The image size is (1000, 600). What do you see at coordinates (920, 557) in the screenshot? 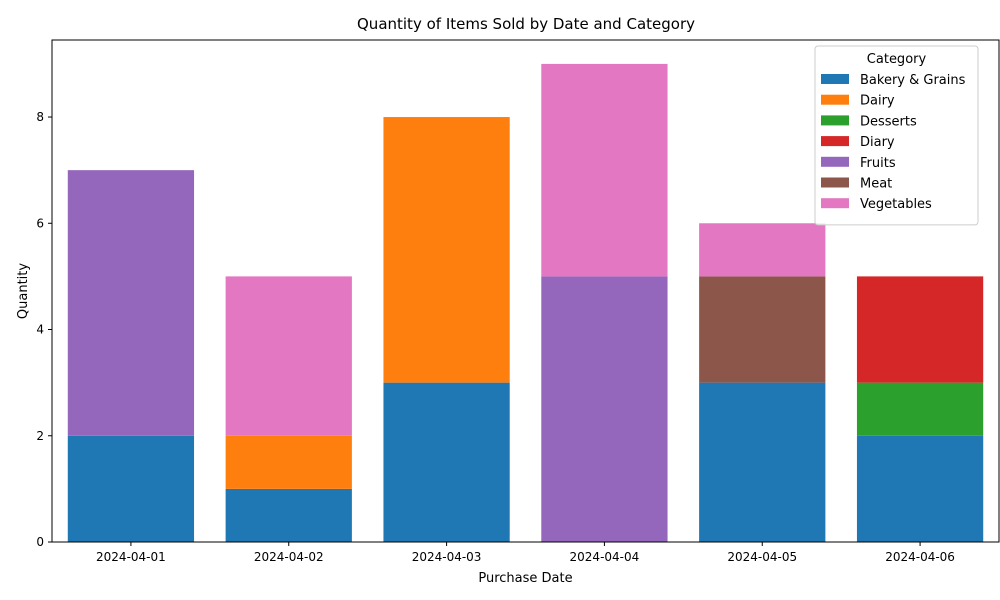
I see `x-tick-label-5: 2024-04-06` at bounding box center [920, 557].